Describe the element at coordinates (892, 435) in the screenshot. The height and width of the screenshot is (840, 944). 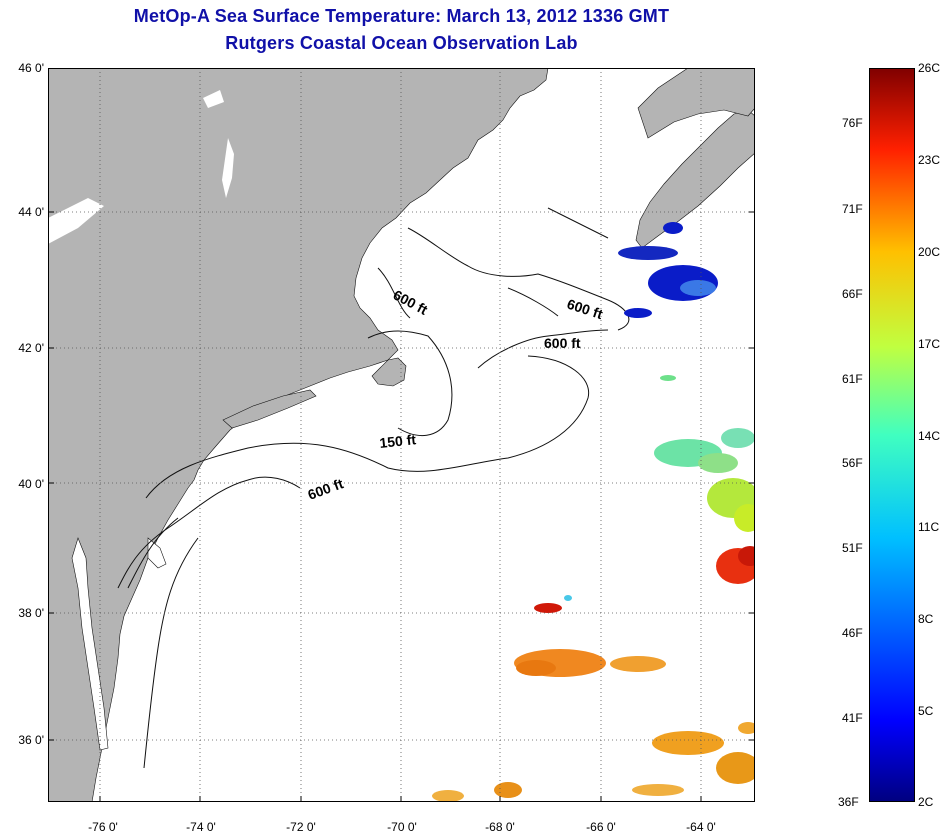
I see `colorbar` at that location.